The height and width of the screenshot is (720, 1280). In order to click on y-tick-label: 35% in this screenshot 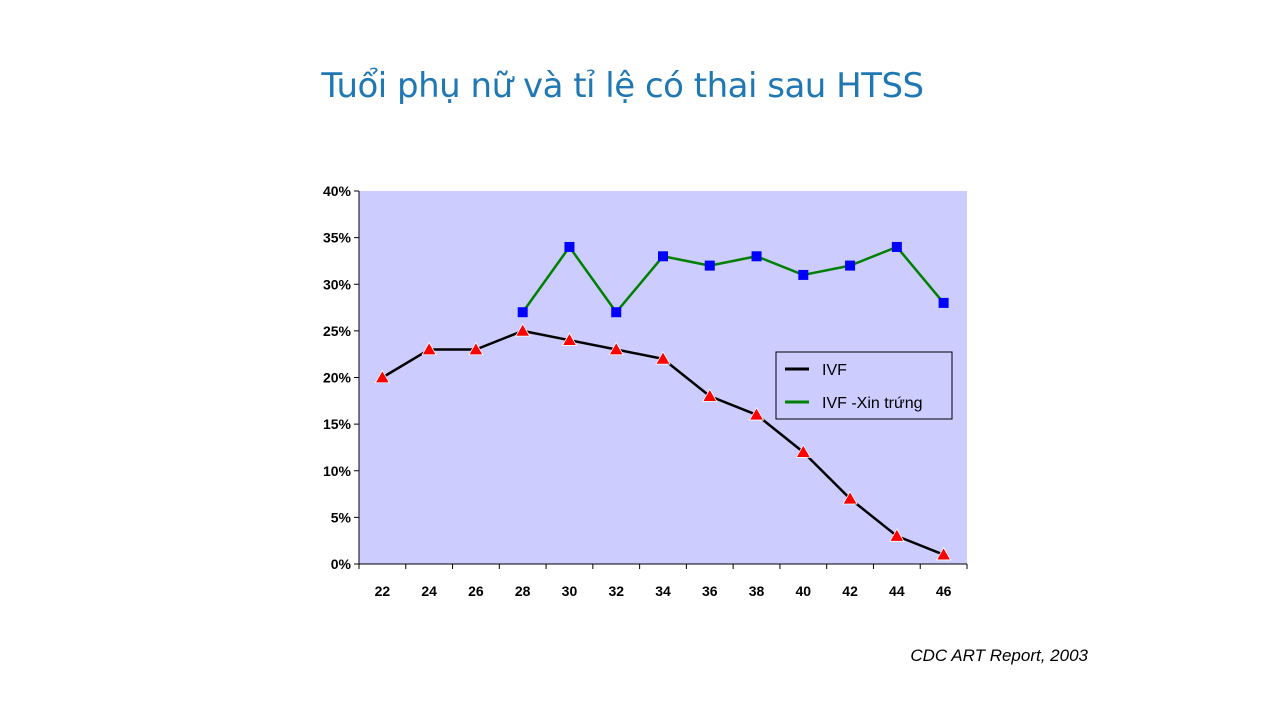, I will do `click(337, 238)`.